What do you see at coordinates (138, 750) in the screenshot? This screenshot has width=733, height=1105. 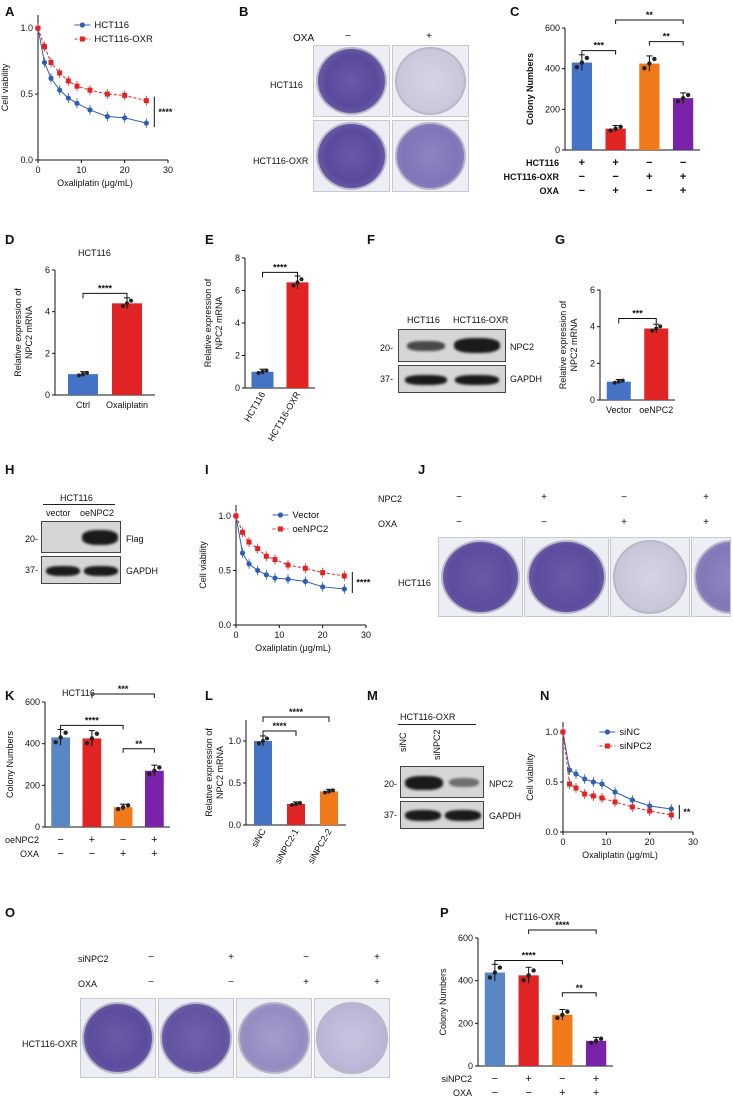 I see `panel-k-sig-bracket` at bounding box center [138, 750].